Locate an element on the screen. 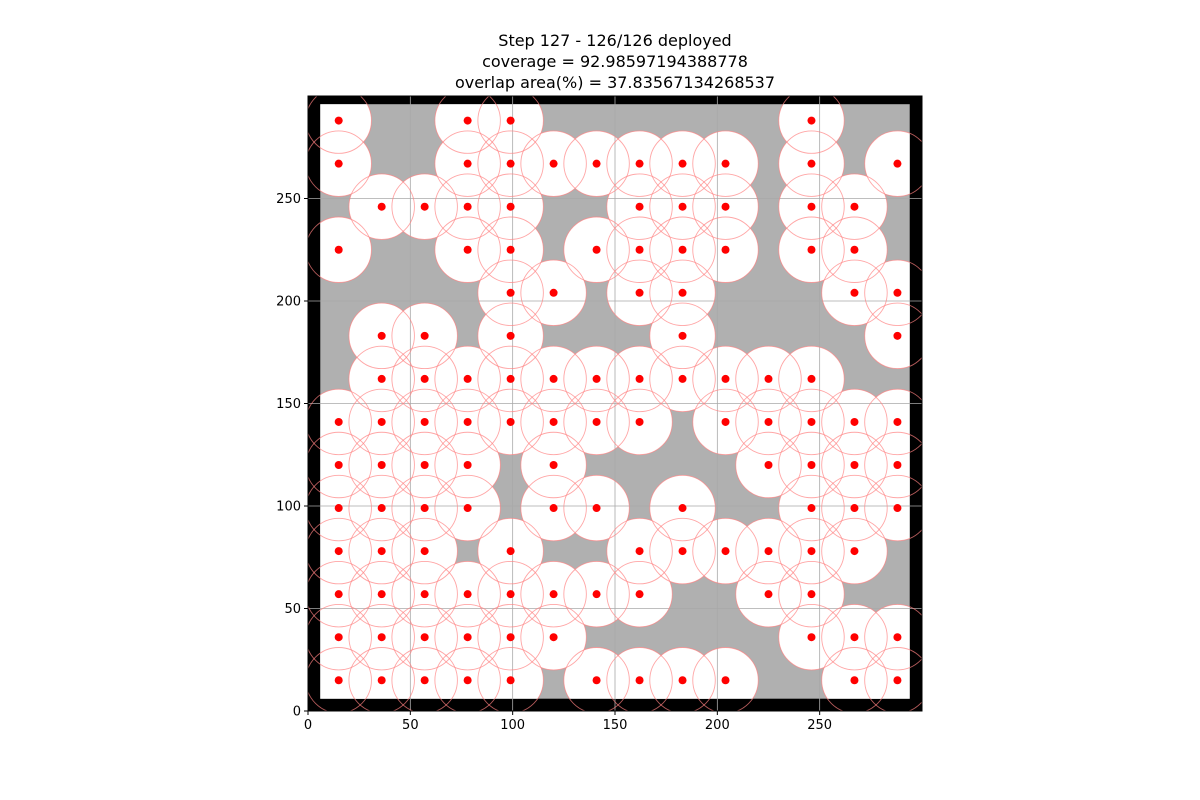  y-tick-label: 0 is located at coordinates (297, 712).